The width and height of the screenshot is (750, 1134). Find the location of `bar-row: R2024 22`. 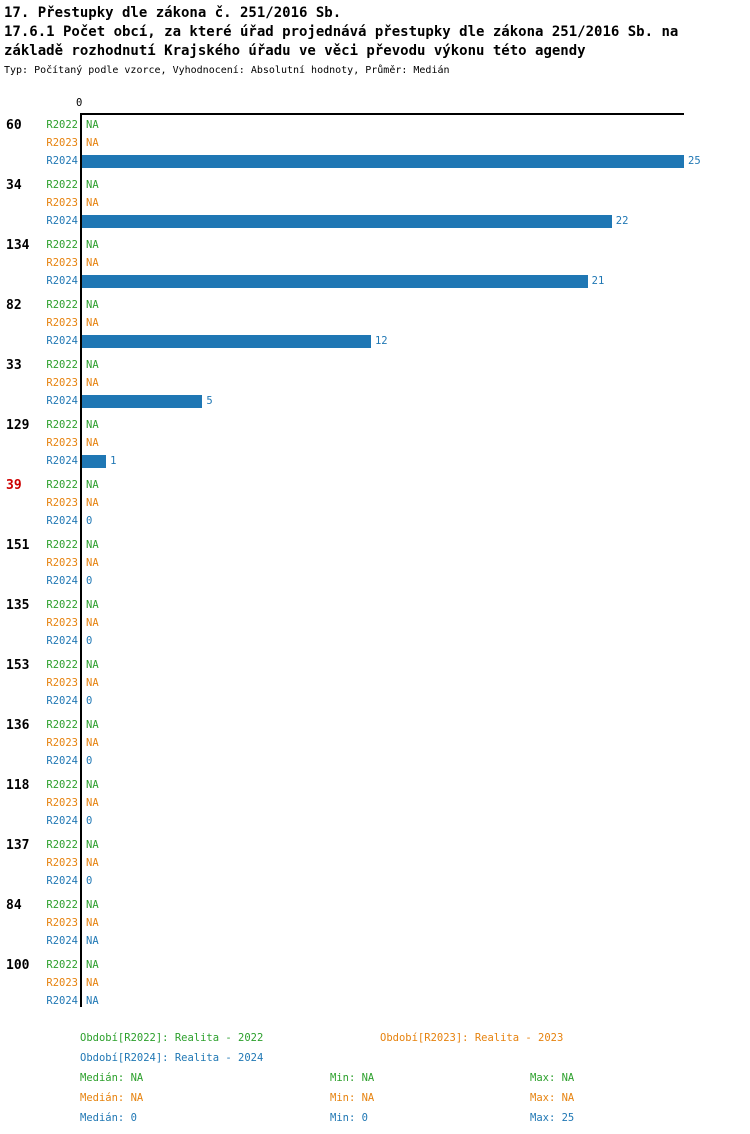

bar-row: R2024 22 is located at coordinates (375, 221).